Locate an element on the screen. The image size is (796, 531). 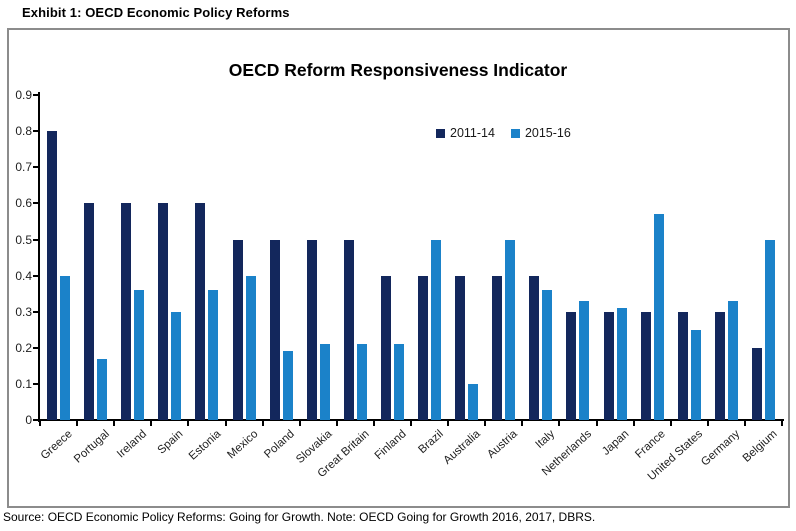
legend-label-2011-14: 2011-14 is located at coordinates (472, 133).